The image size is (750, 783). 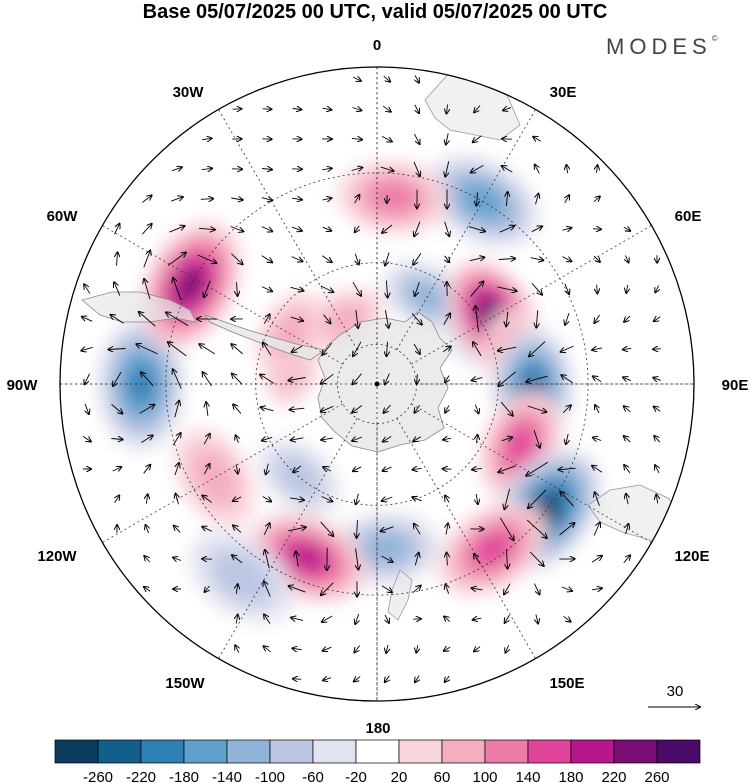 What do you see at coordinates (189, 92) in the screenshot?
I see `lon-label-30w: 30W` at bounding box center [189, 92].